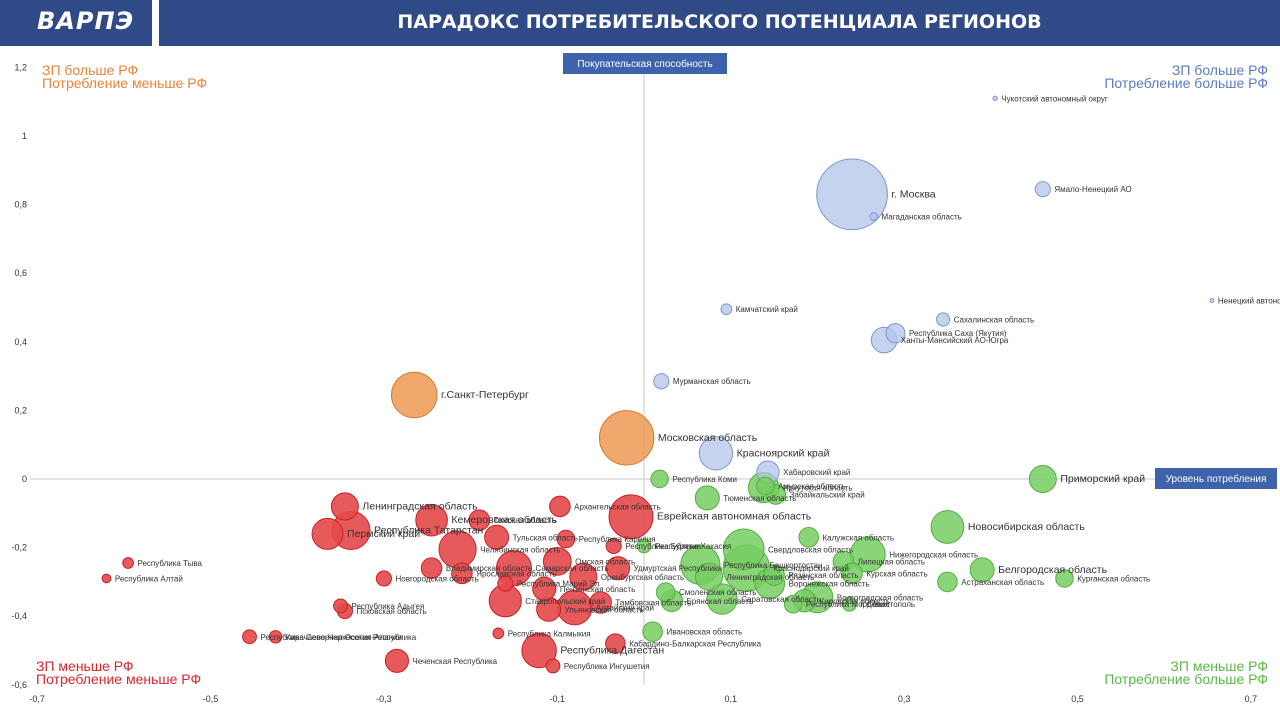 The image size is (1280, 723). I want to click on data-label: Свердловская область, so click(810, 549).